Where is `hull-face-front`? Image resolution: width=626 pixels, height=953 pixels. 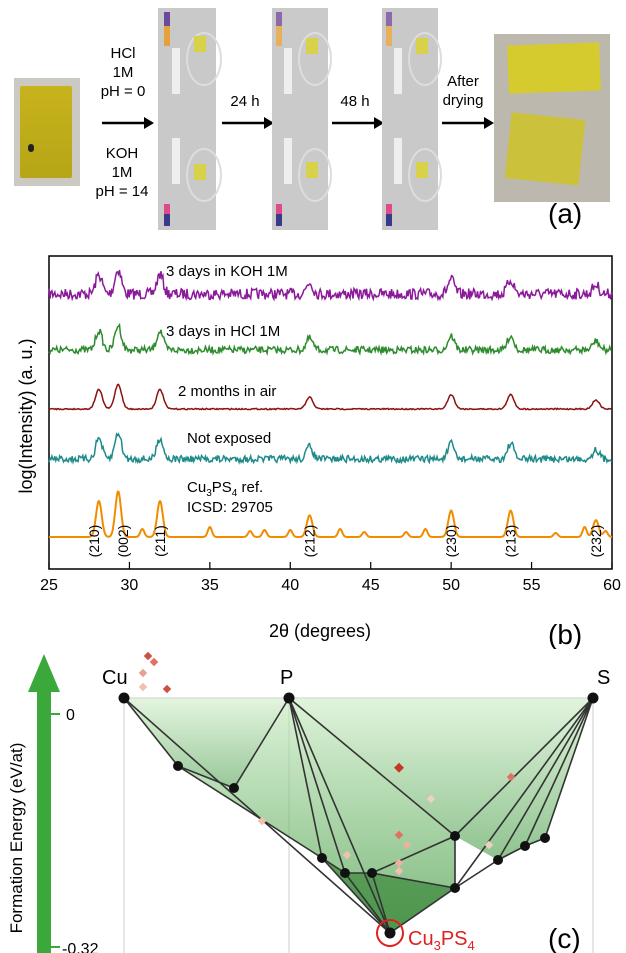 hull-face-front is located at coordinates (388, 895).